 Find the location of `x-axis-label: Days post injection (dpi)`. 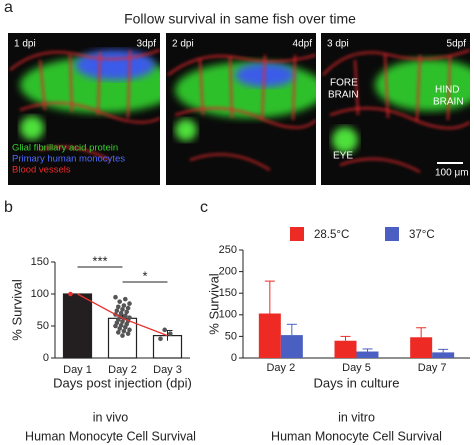

x-axis-label: Days post injection (dpi) is located at coordinates (122, 382).